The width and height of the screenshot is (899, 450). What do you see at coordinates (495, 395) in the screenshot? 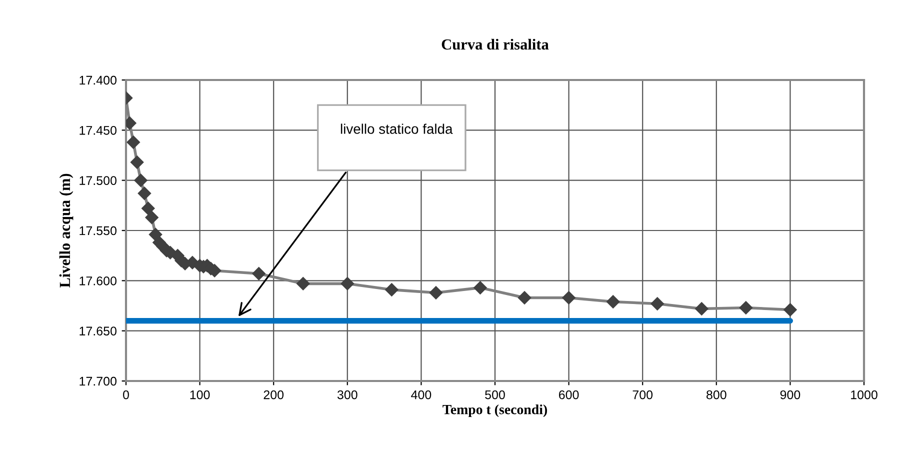
I see `x-tick-label: 500` at bounding box center [495, 395].